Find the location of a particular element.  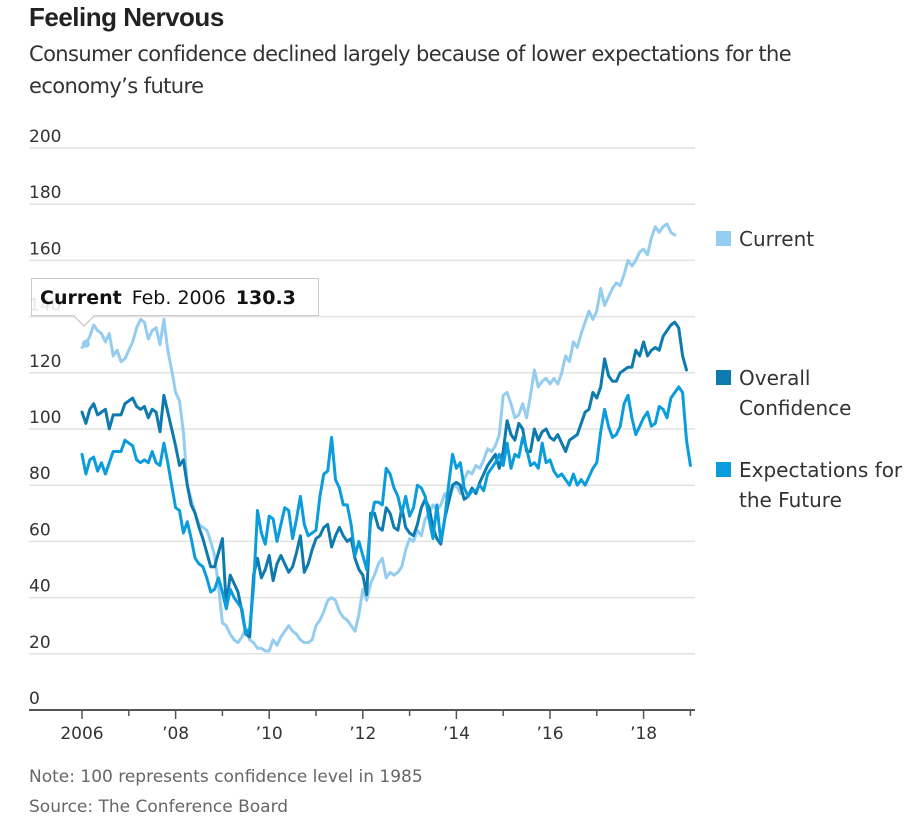

y-tick-label: 200 is located at coordinates (45, 137).